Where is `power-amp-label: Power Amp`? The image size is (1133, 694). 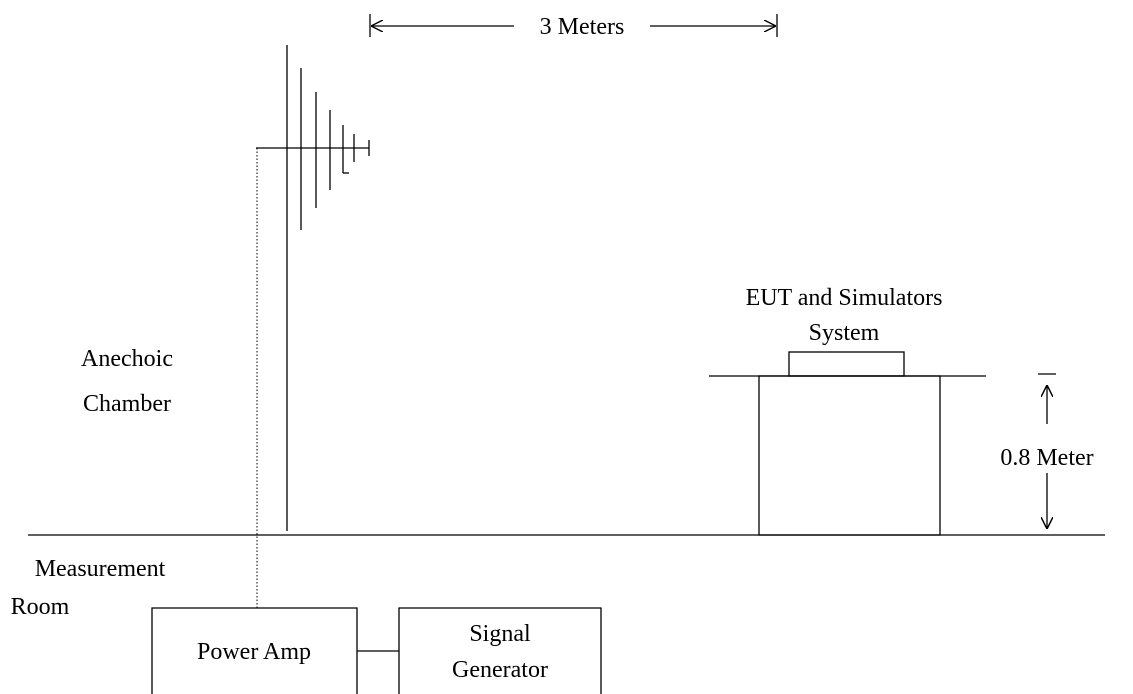 power-amp-label: Power Amp is located at coordinates (254, 652).